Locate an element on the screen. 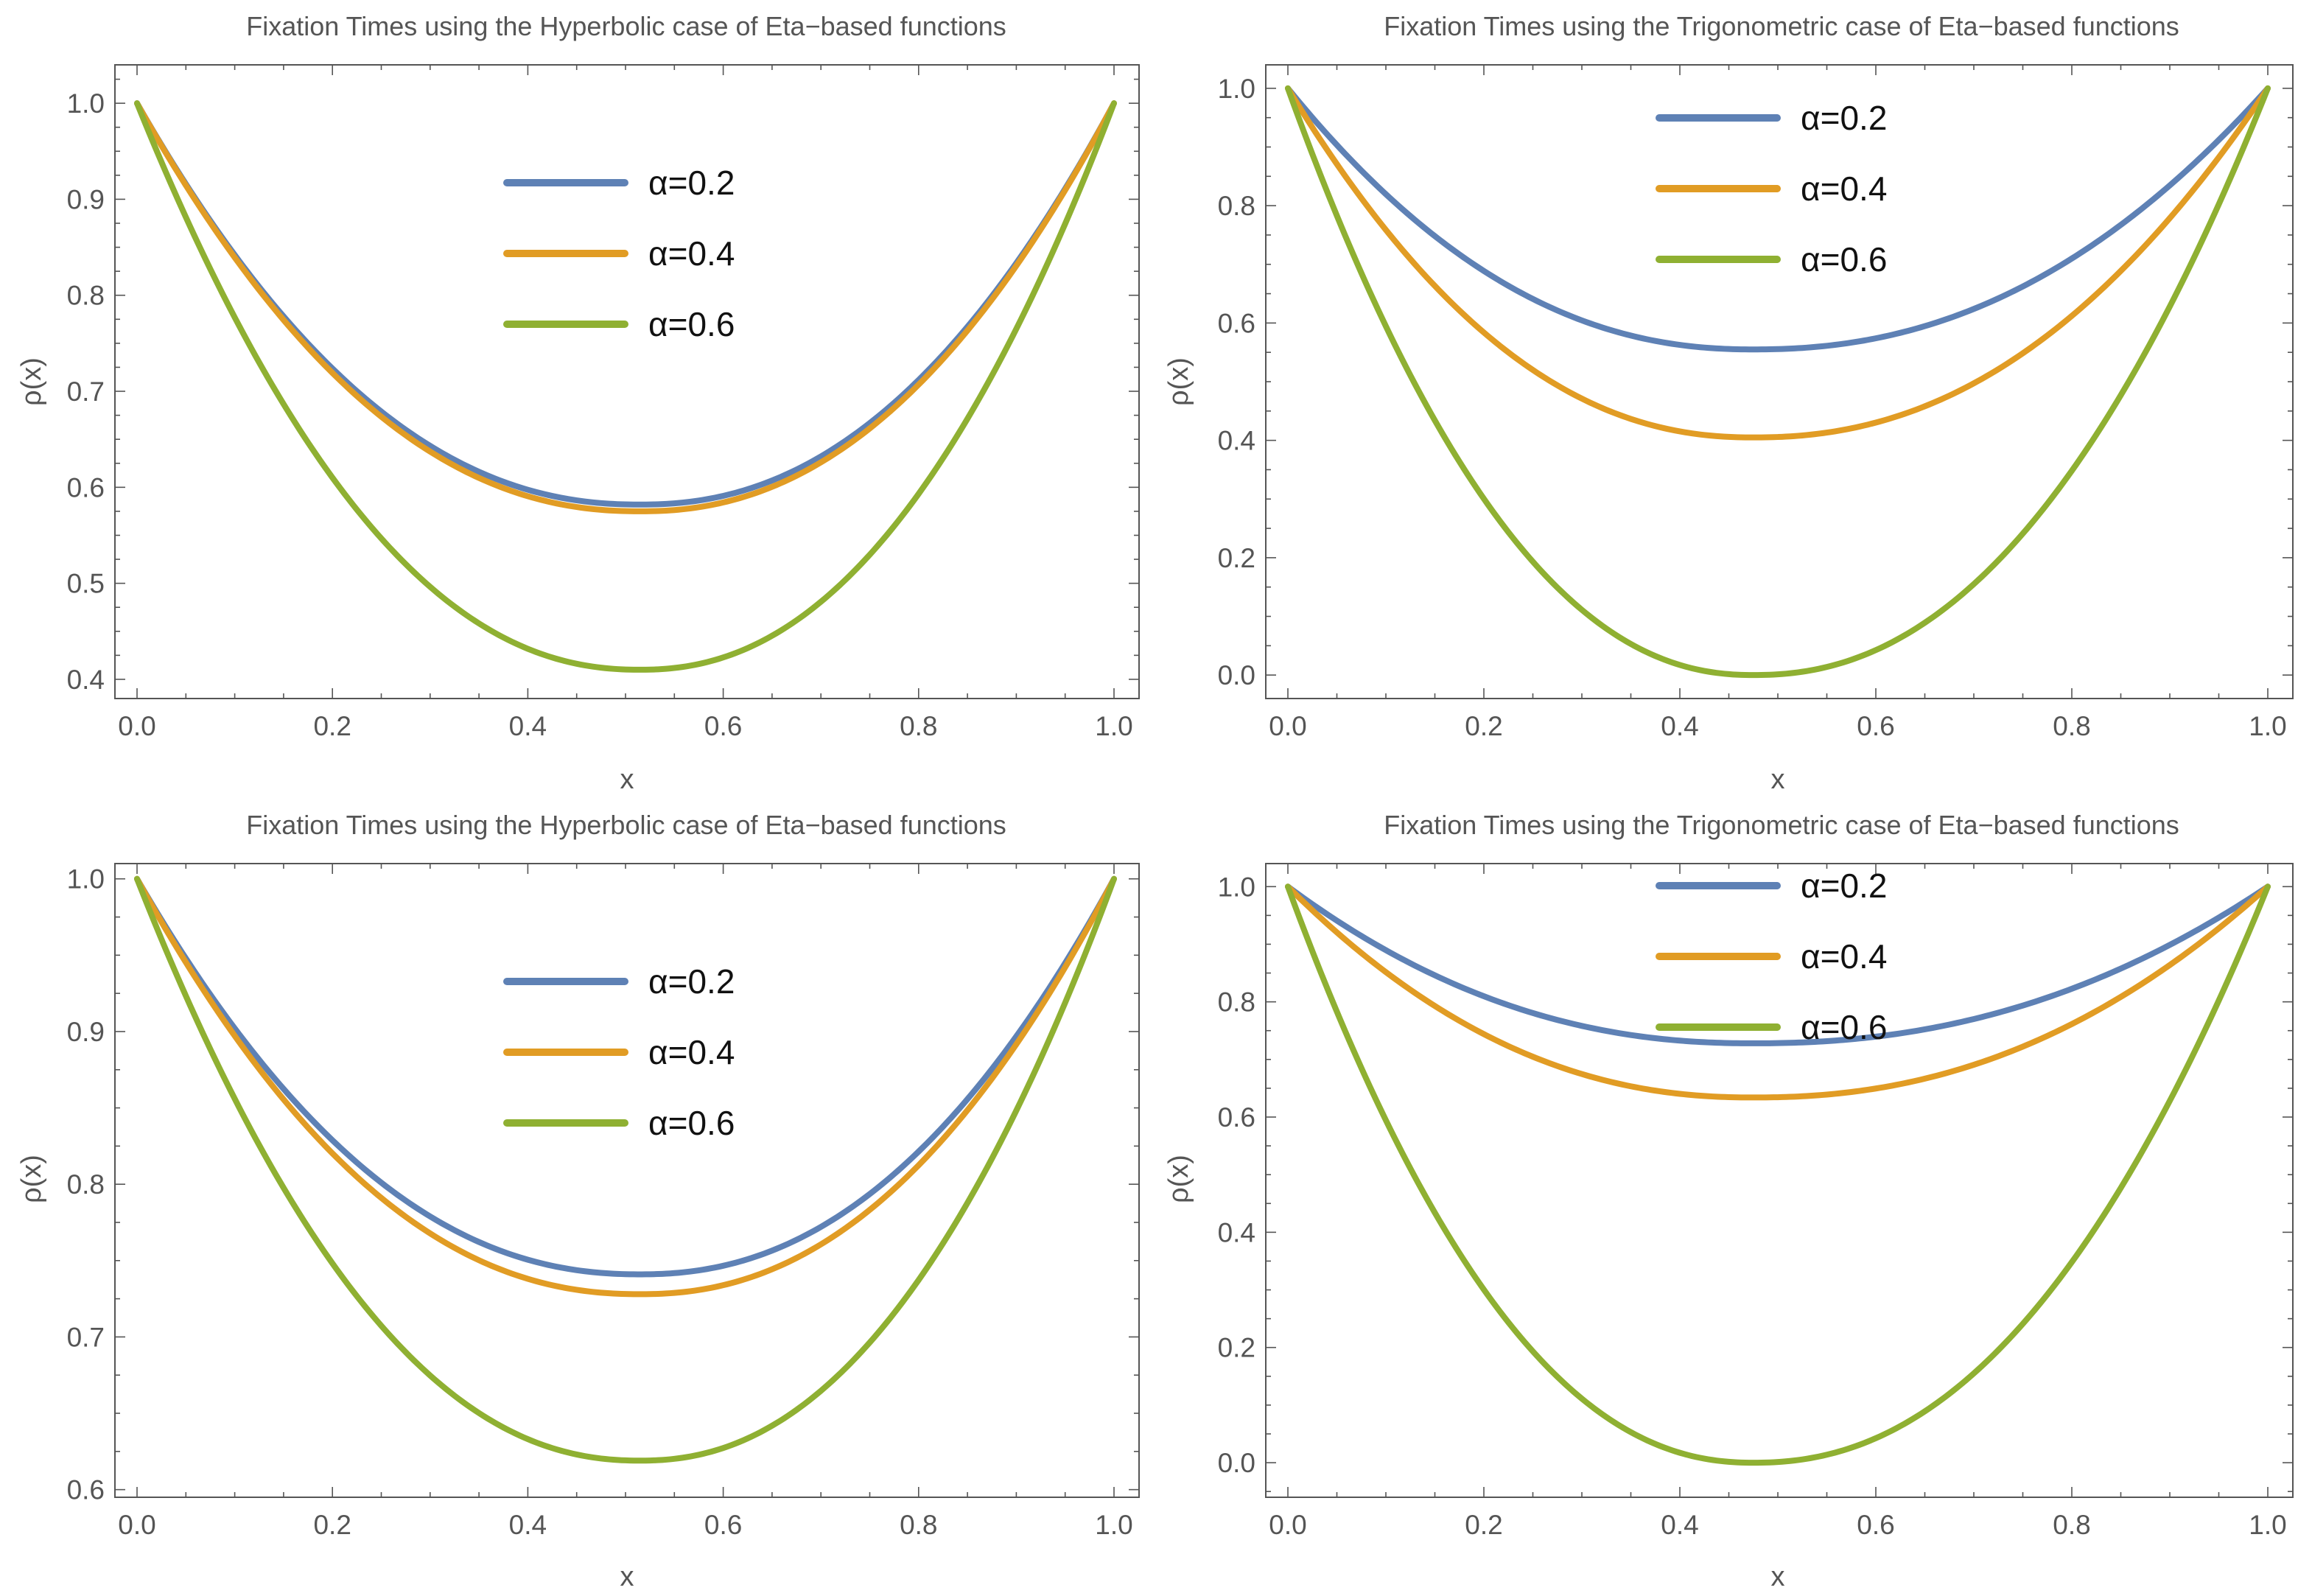 The width and height of the screenshot is (2298, 1596). y-tick-label: 0.2 is located at coordinates (1236, 558).